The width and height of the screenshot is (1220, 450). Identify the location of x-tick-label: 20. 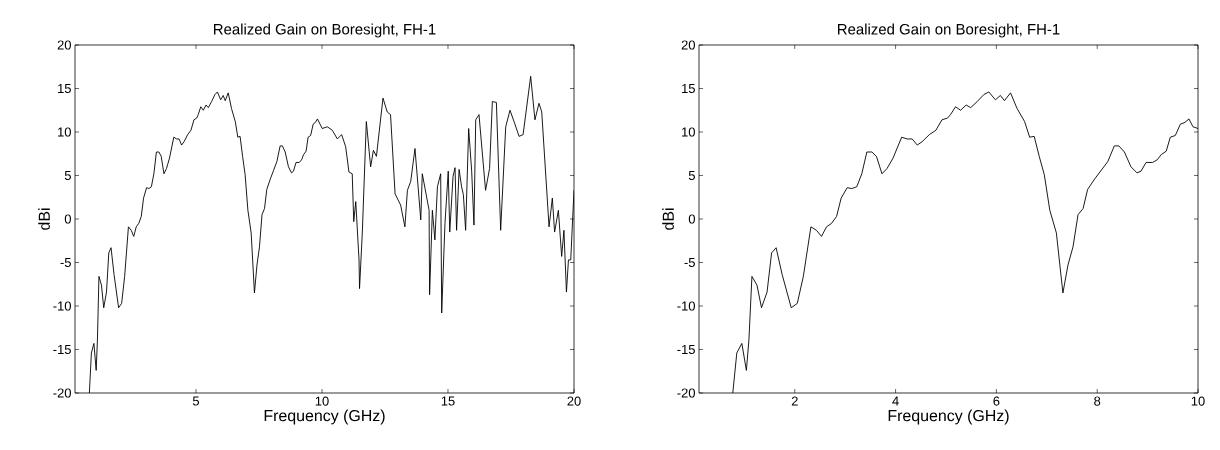
(574, 401).